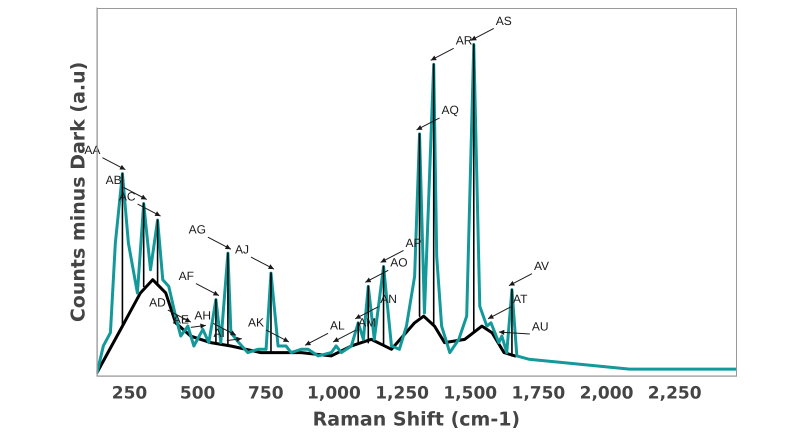  What do you see at coordinates (450, 110) in the screenshot?
I see `annotation: AQ` at bounding box center [450, 110].